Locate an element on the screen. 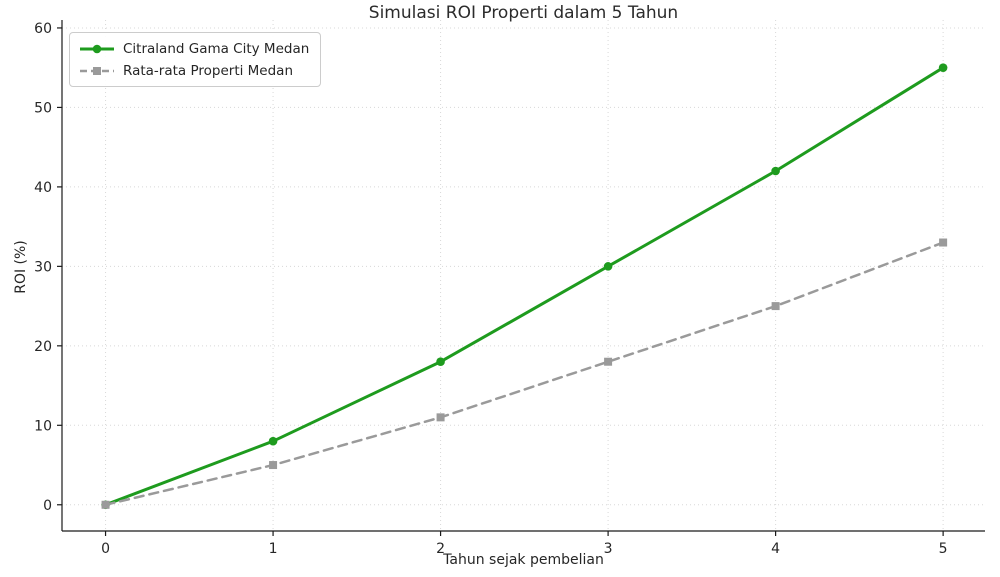 The height and width of the screenshot is (577, 1000). x-tick-label: 4 is located at coordinates (775, 549).